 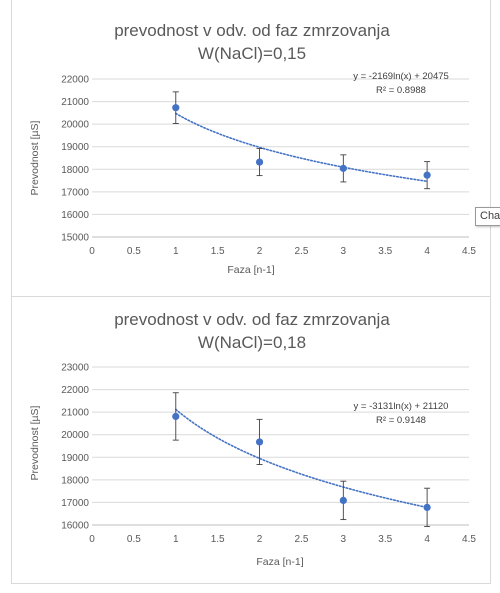 I want to click on trendline-r-squared: R² = 0.9148, so click(x=401, y=420).